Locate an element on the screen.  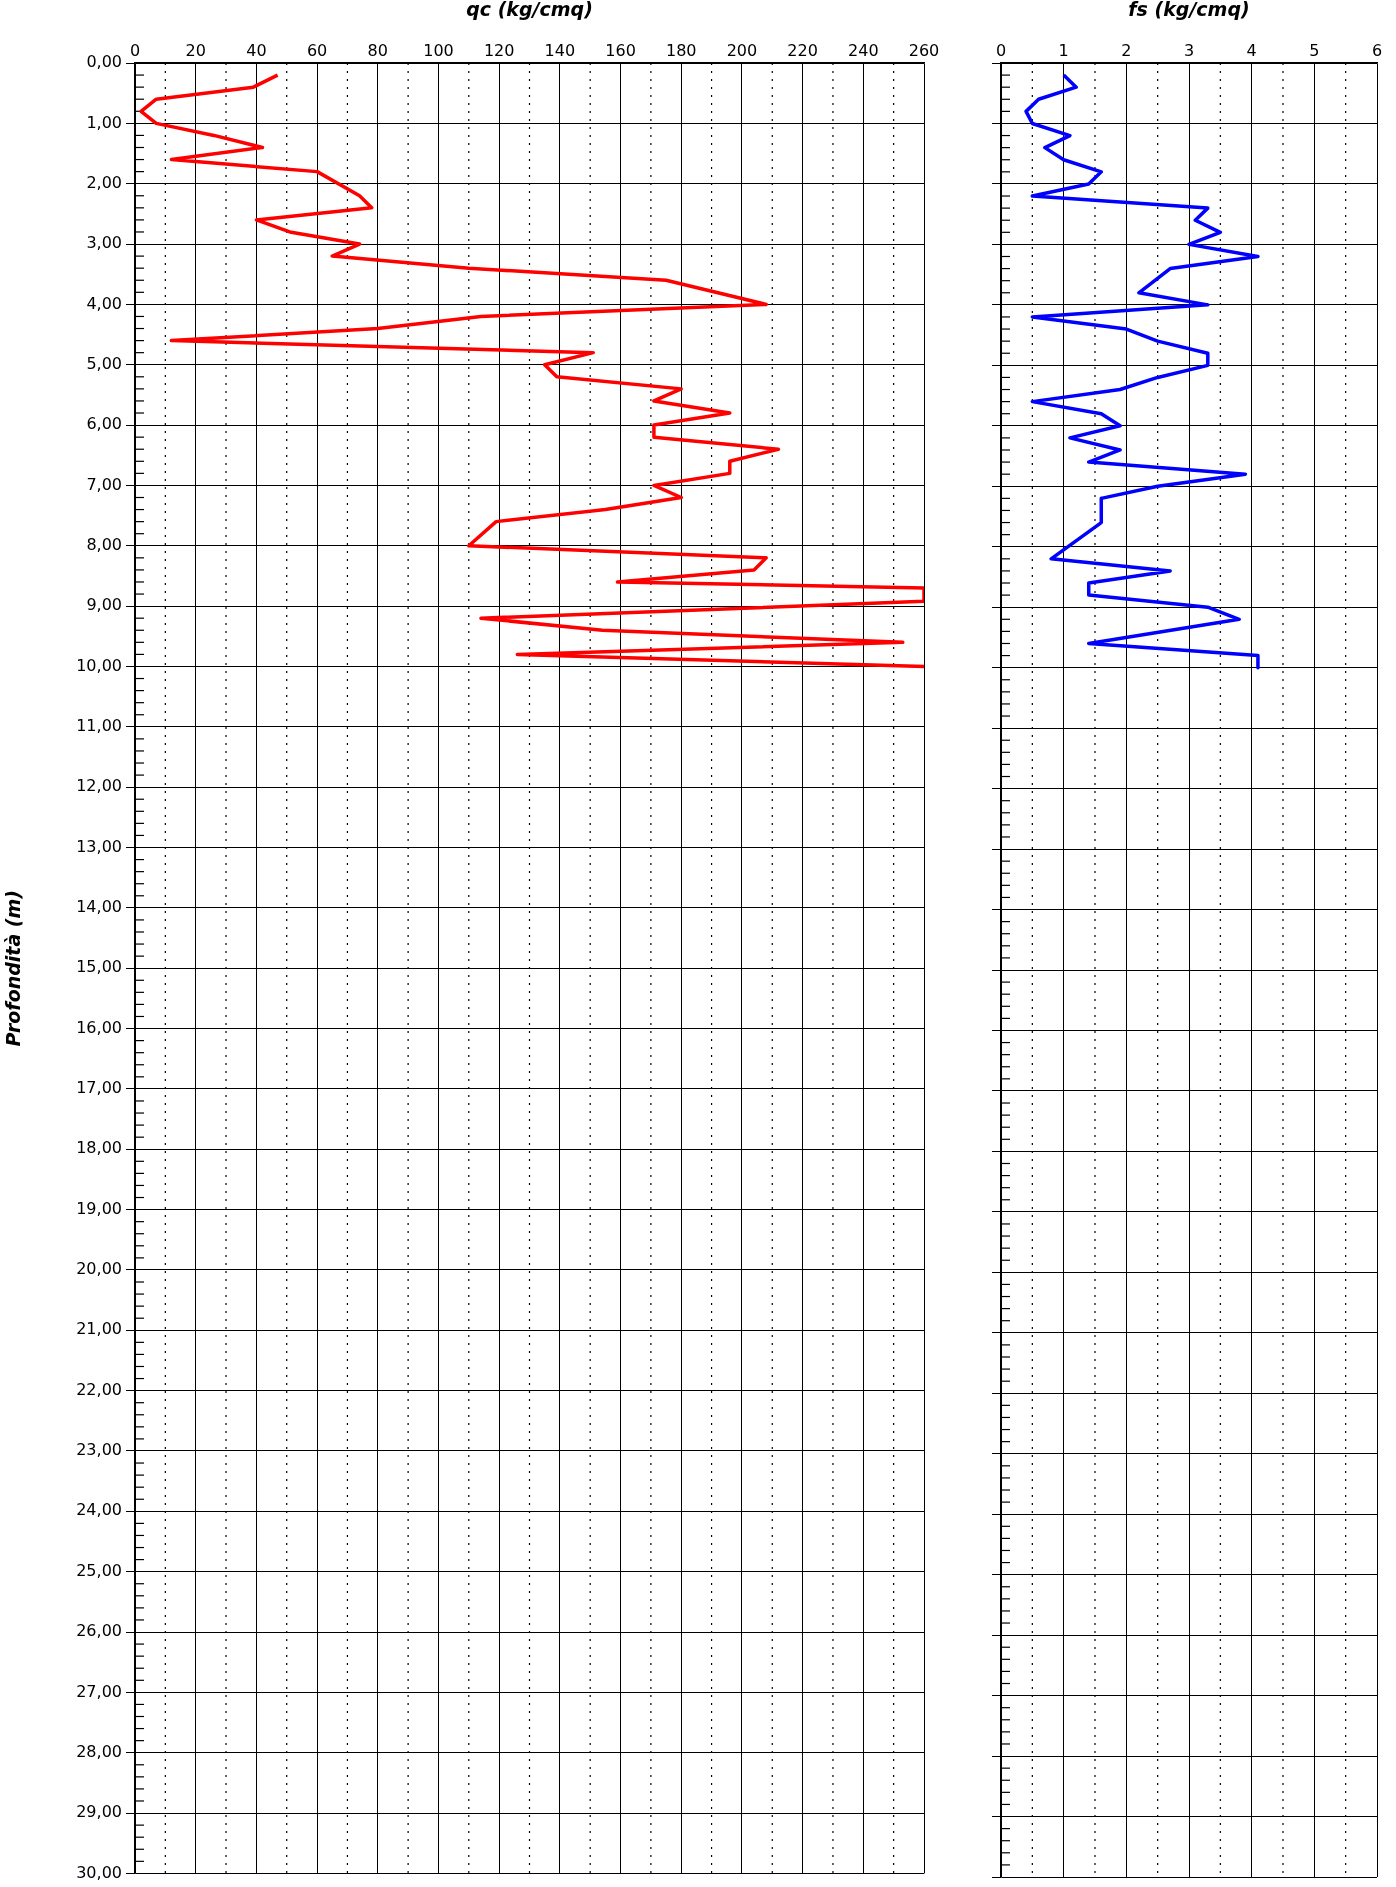
y-tick-label: 21,00 is located at coordinates (99, 1329).